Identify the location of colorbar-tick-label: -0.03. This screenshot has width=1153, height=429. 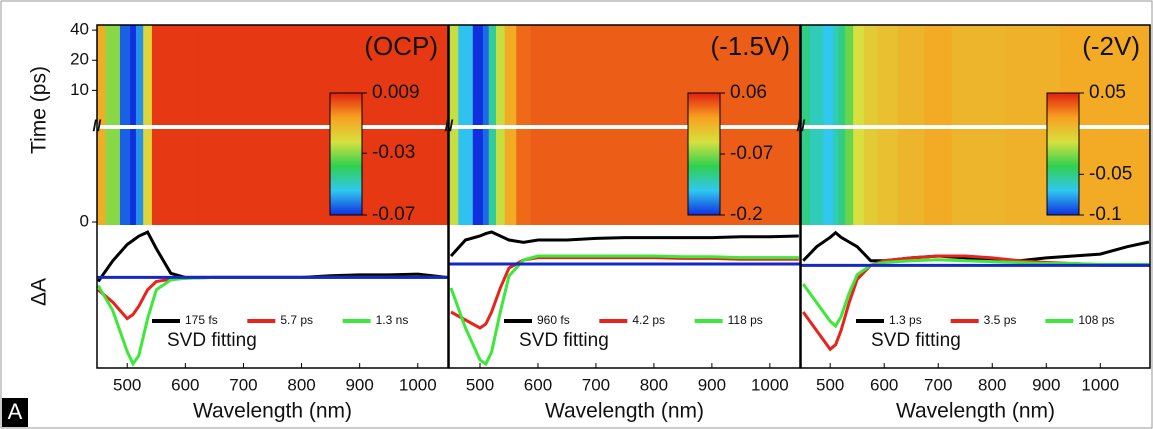
(393, 152).